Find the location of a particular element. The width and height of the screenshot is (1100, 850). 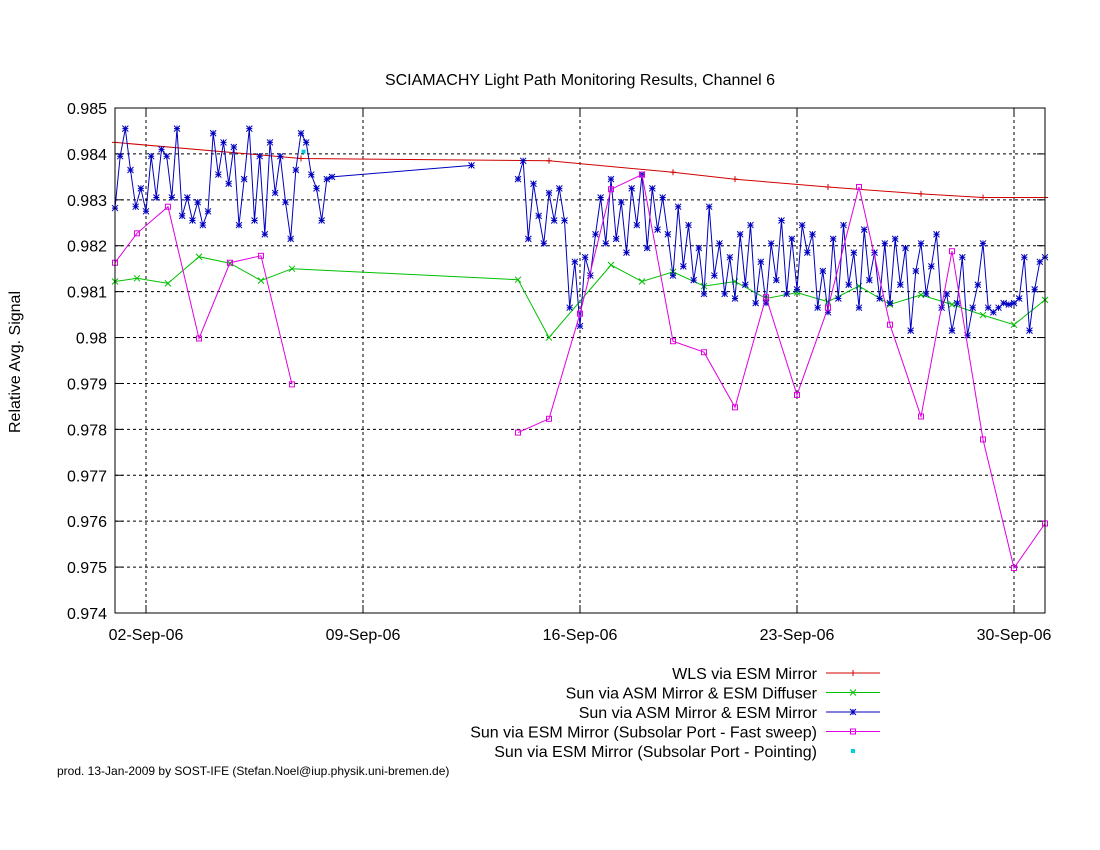

y-tick-label: 0.984 is located at coordinates (87, 155).